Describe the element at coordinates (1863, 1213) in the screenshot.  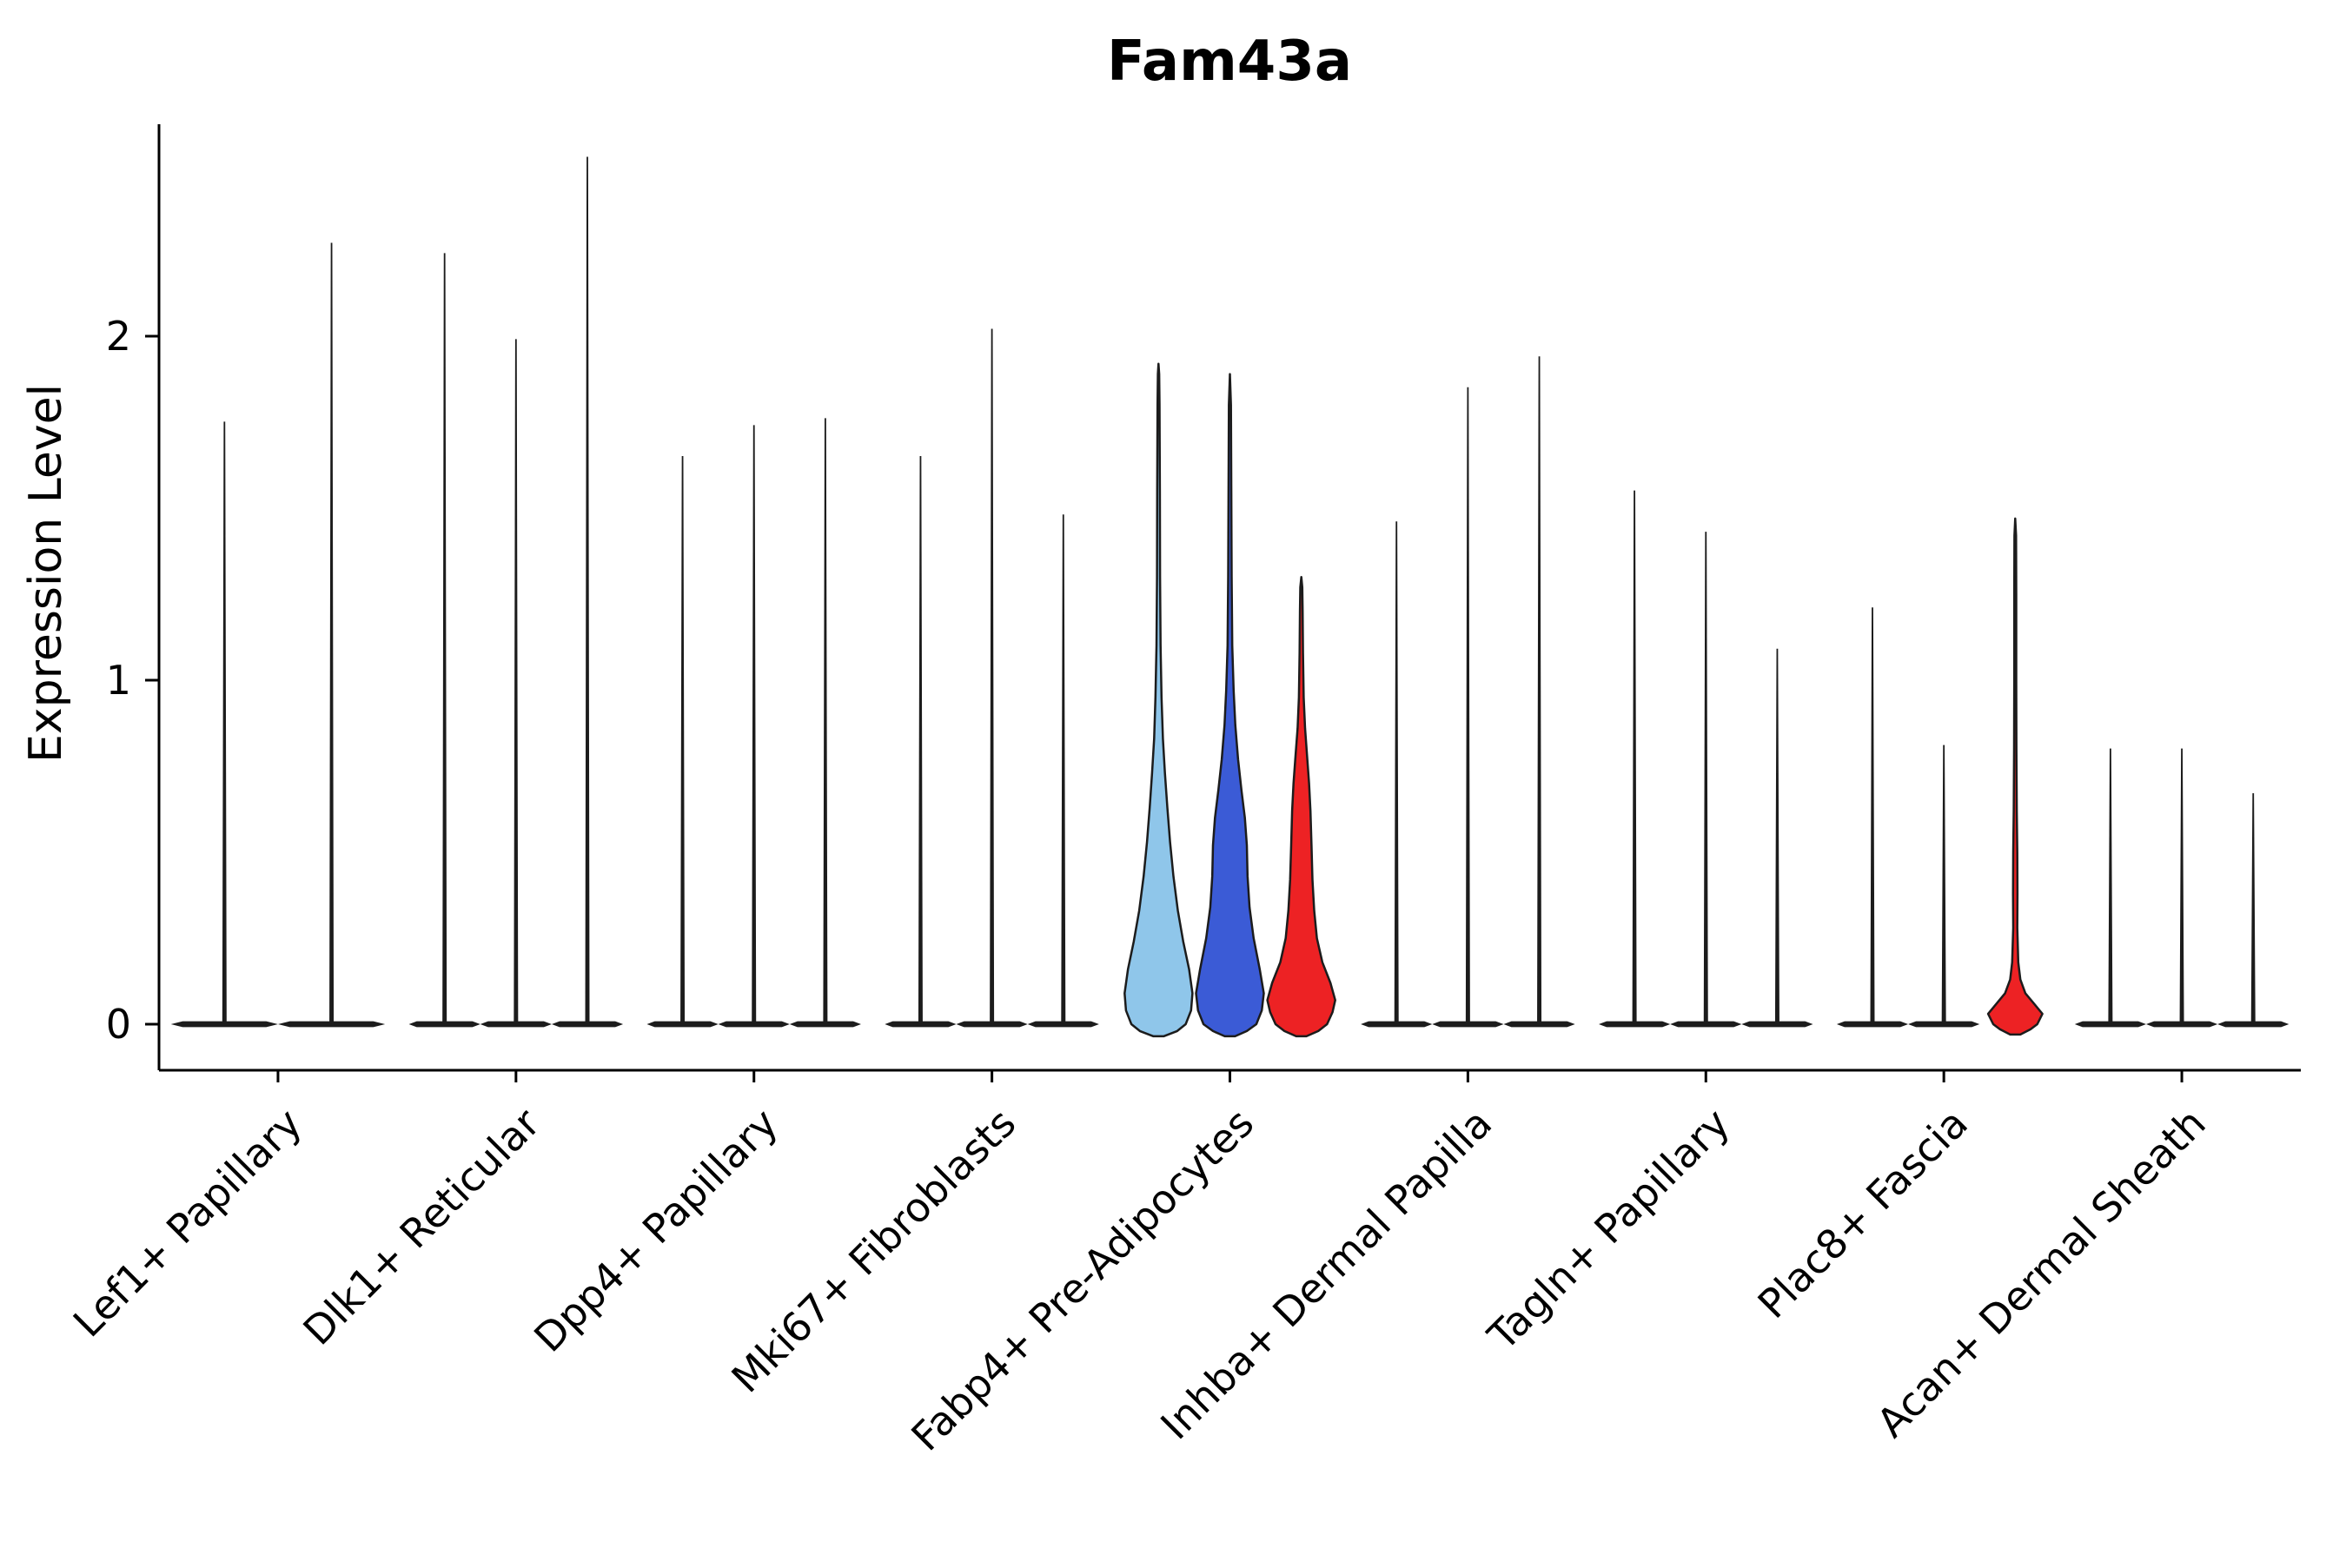
I see `x-tick-label: Plac8+ Fascia` at that location.